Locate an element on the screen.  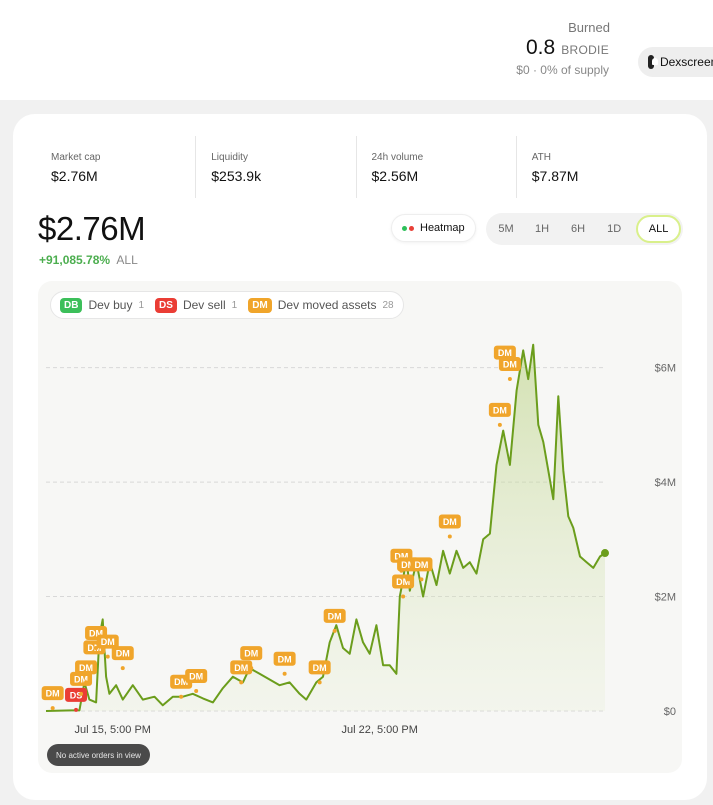
legend-badge-db: DB is located at coordinates (71, 305).